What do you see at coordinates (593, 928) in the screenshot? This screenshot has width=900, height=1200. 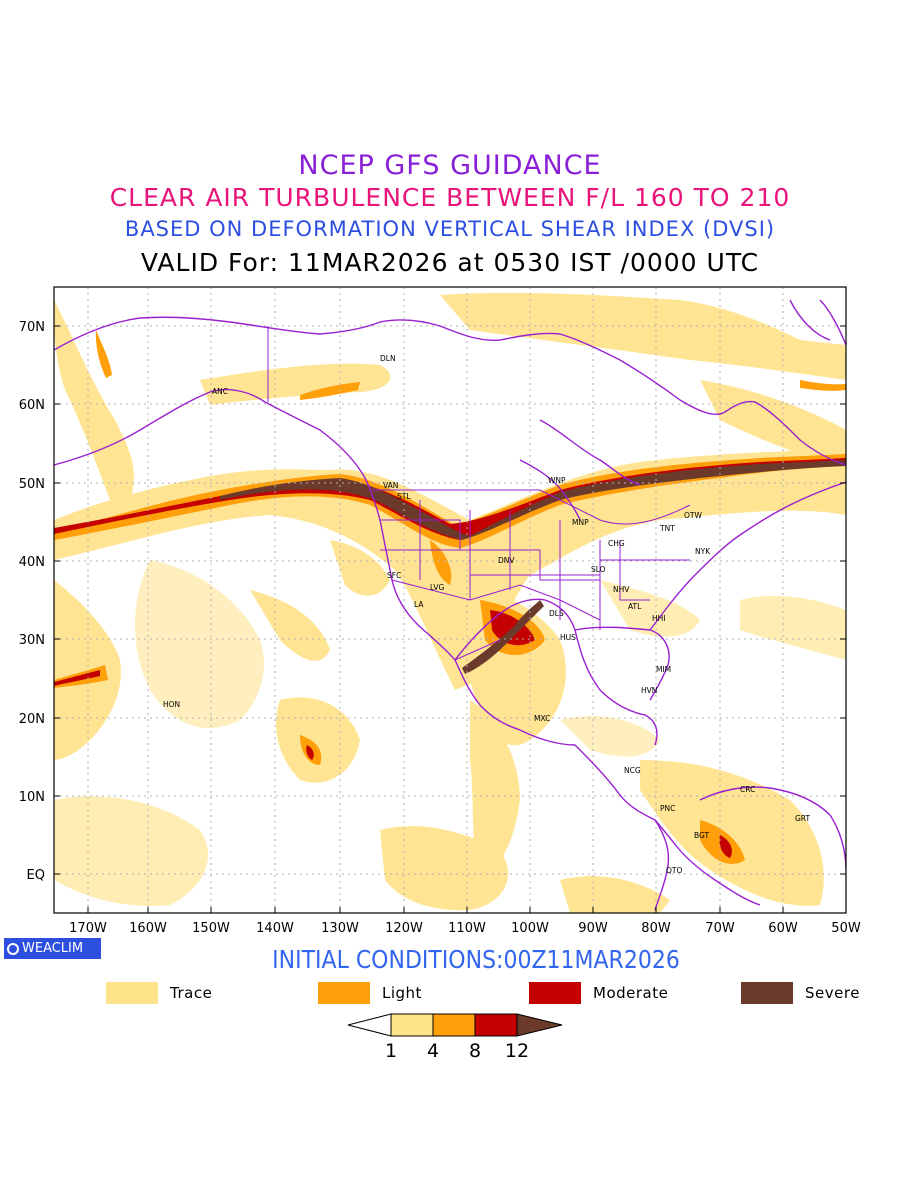 I see `lon-label: 90W` at bounding box center [593, 928].